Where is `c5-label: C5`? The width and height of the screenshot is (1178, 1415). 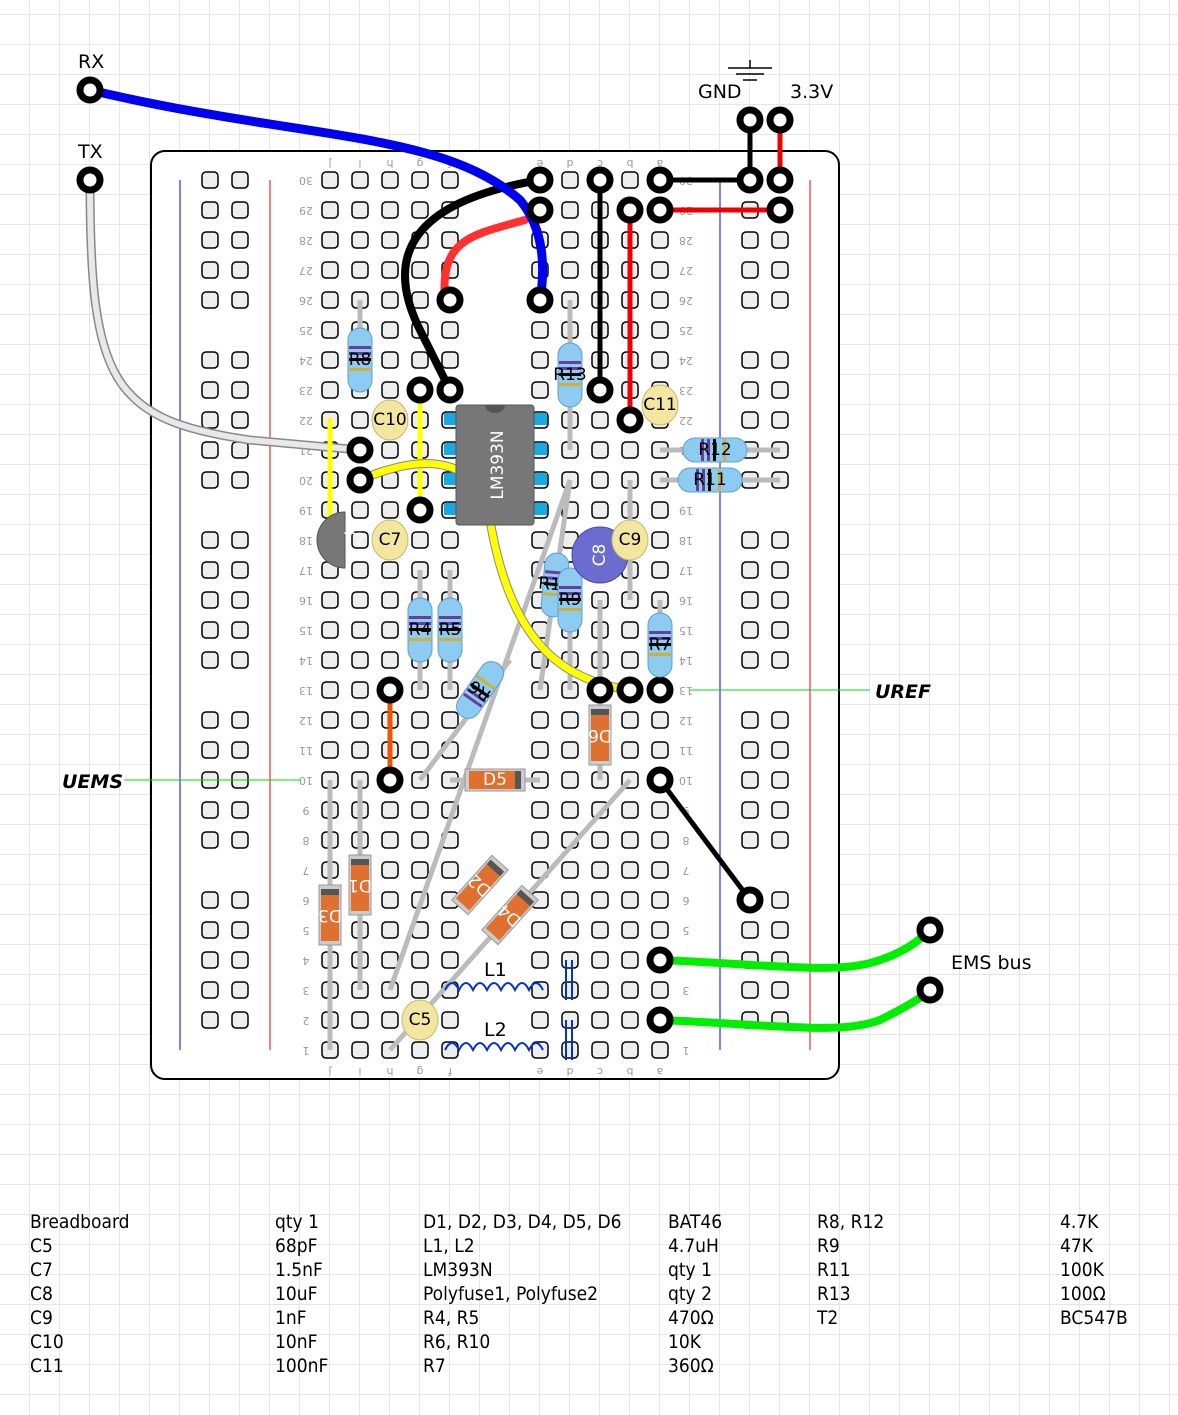 c5-label: C5 is located at coordinates (420, 1020).